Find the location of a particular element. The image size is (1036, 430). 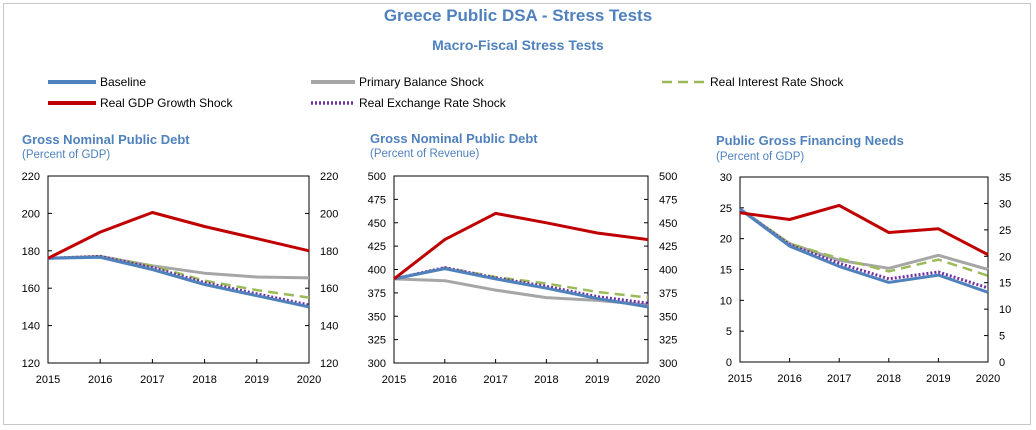

y2-tick-label: 120 is located at coordinates (329, 364).